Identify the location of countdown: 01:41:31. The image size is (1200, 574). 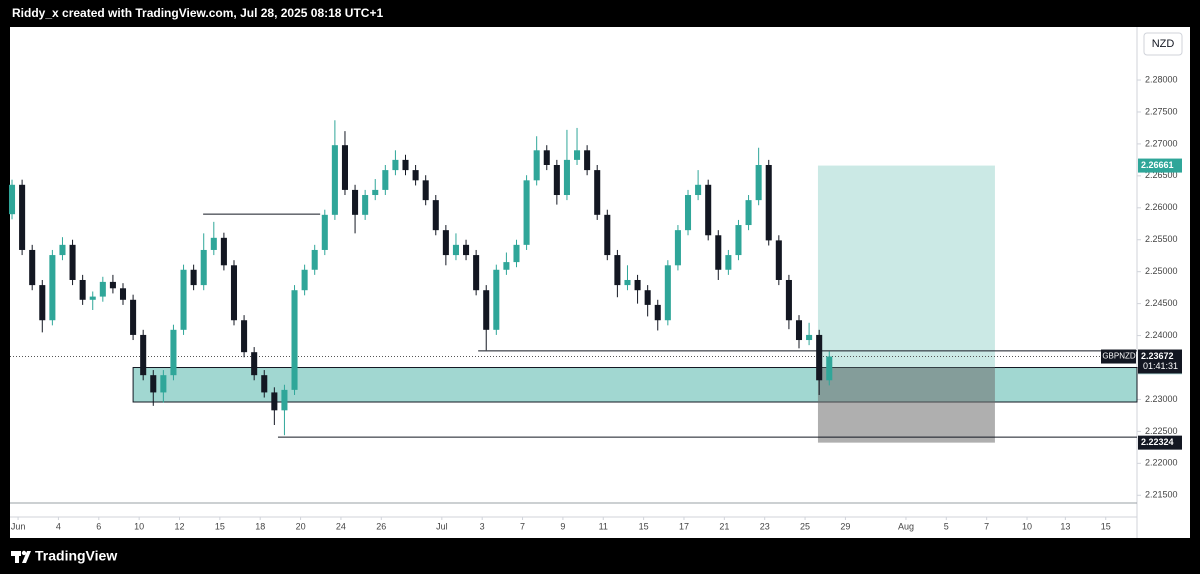
(1160, 366).